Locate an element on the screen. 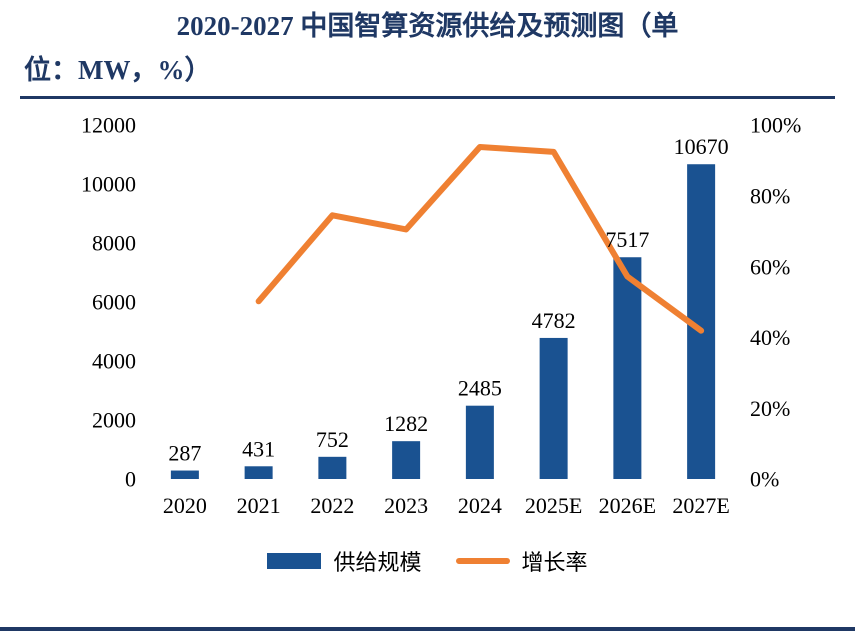  right-axis-tick: 100% is located at coordinates (775, 125).